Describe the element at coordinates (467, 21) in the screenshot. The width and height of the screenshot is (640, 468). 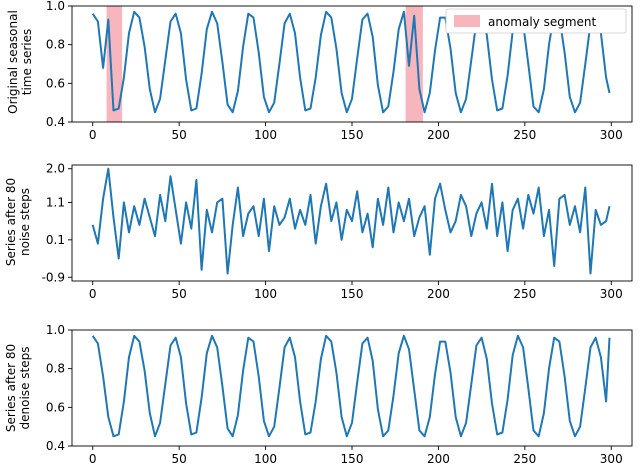
I see `legend-swatch-anomaly` at that location.